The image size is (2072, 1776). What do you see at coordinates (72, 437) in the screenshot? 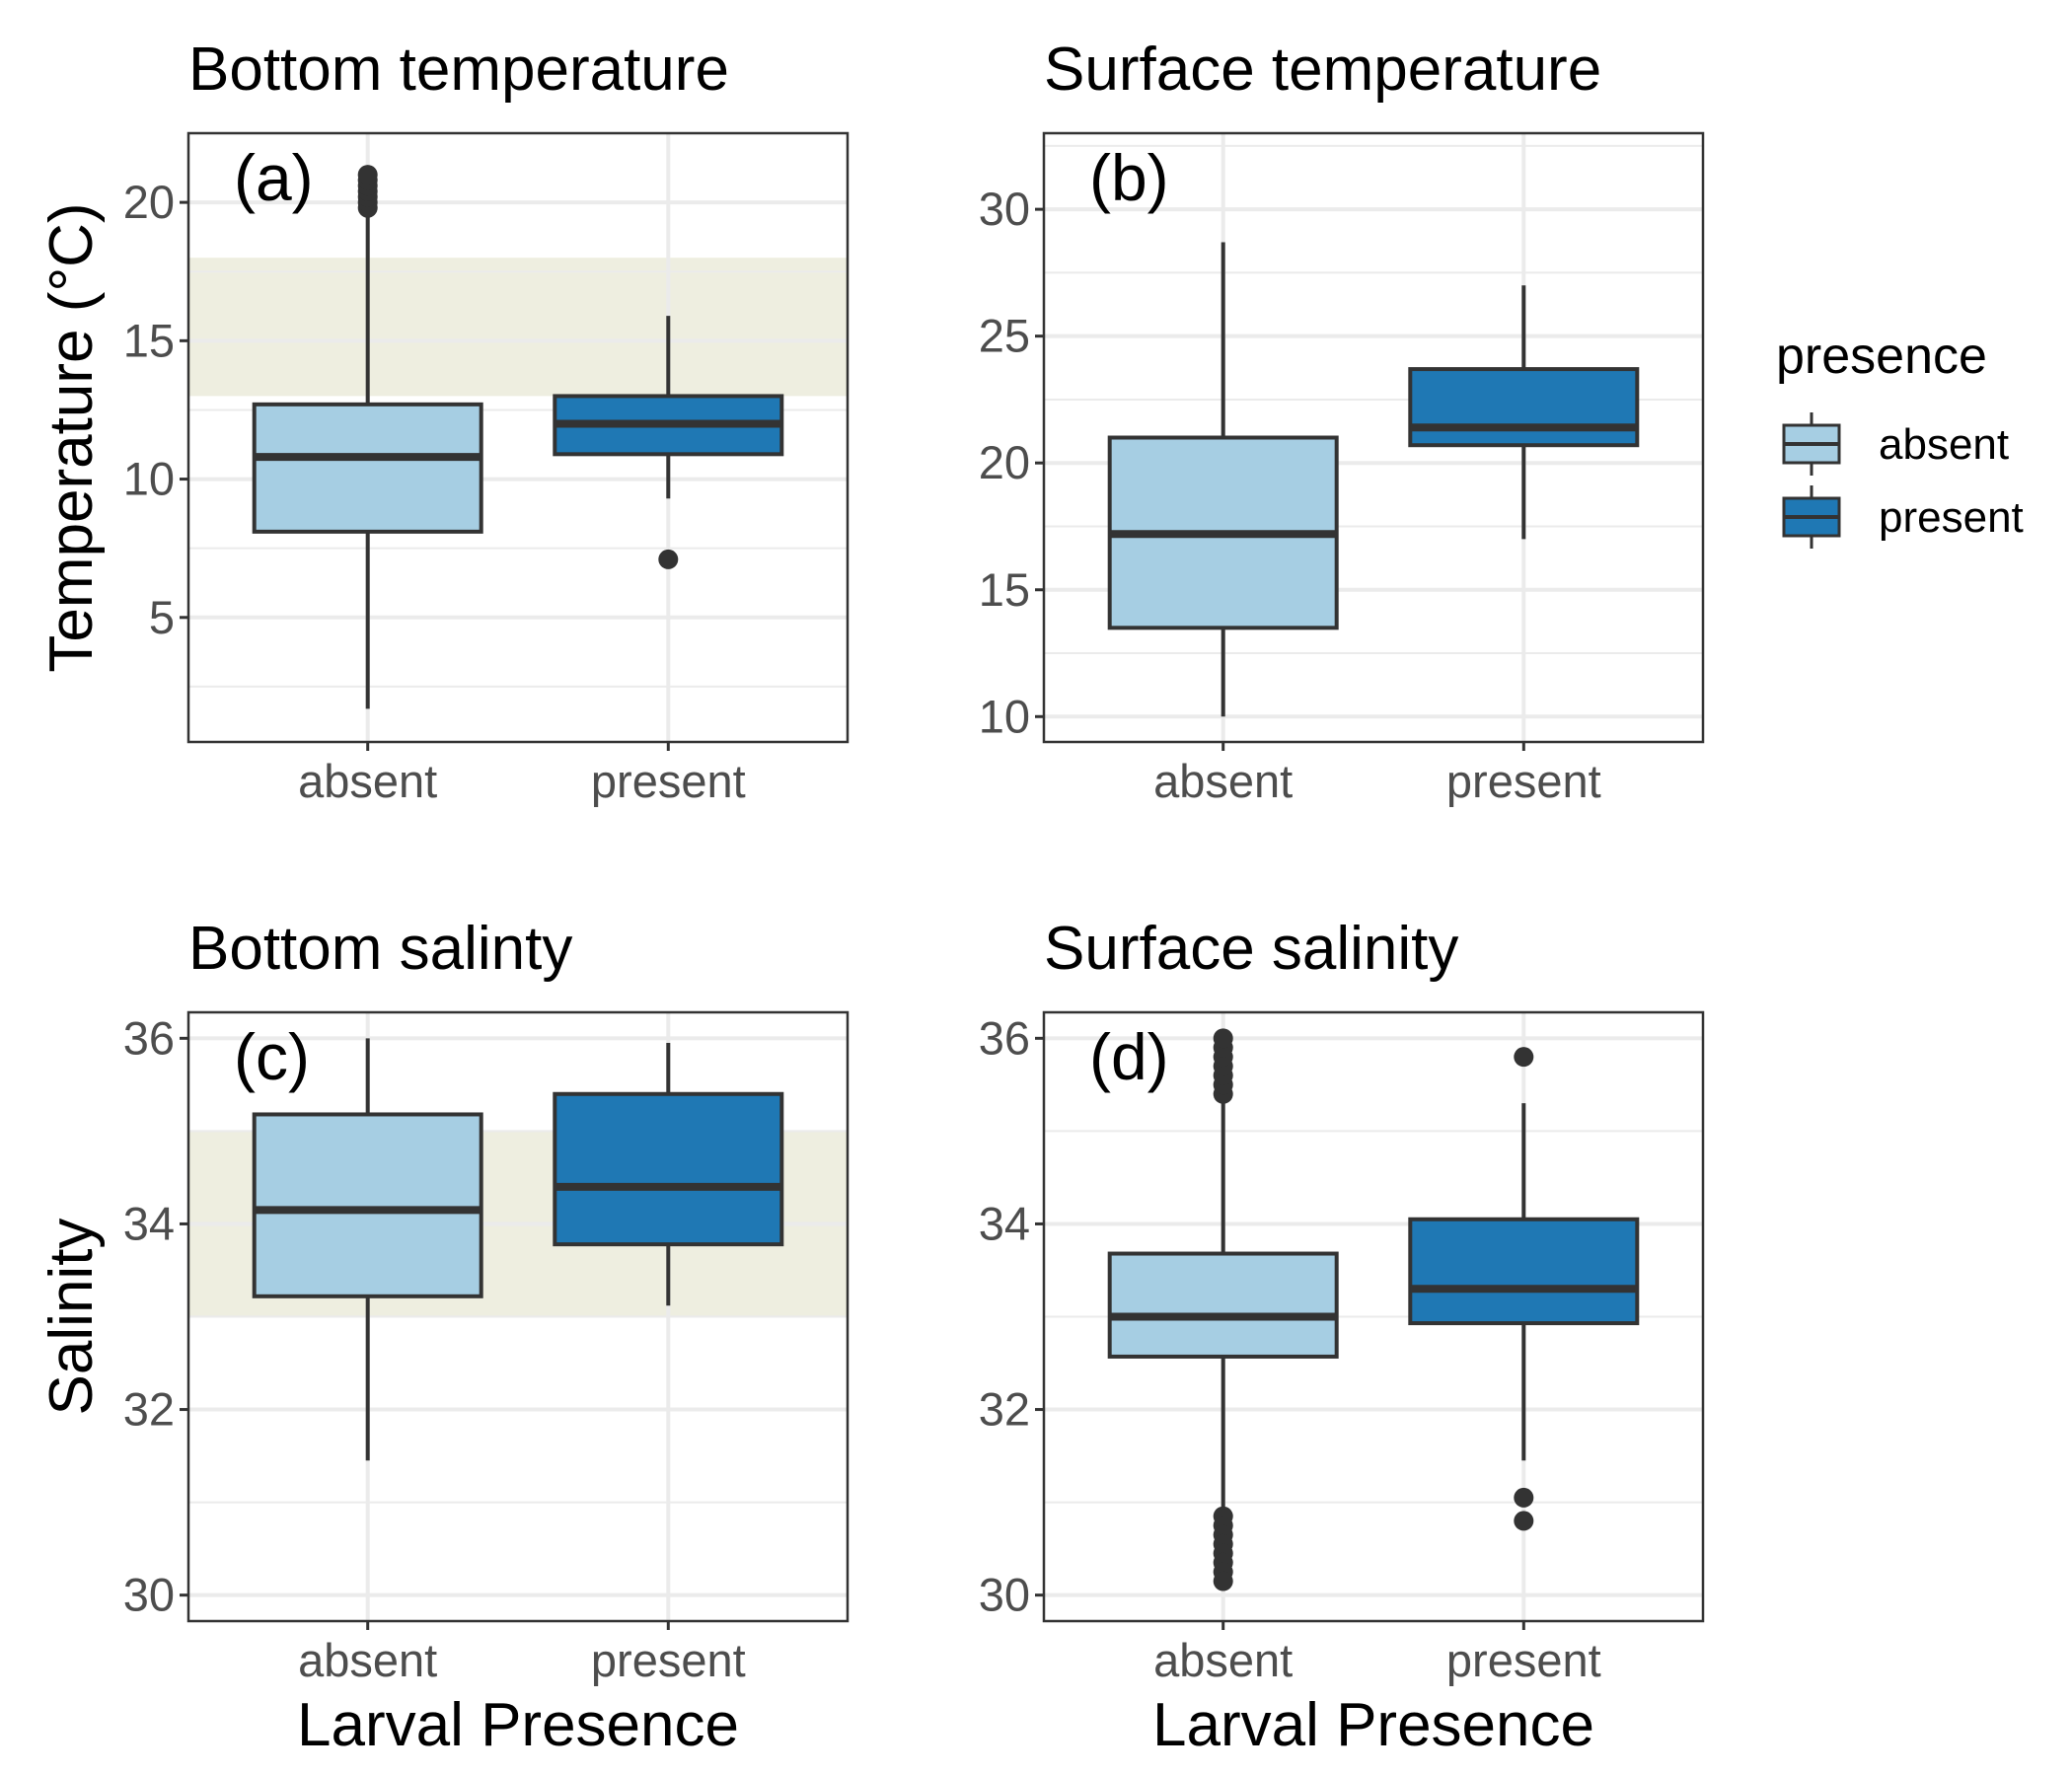
I see `y-axis-title: Temperature (°C)` at bounding box center [72, 437].